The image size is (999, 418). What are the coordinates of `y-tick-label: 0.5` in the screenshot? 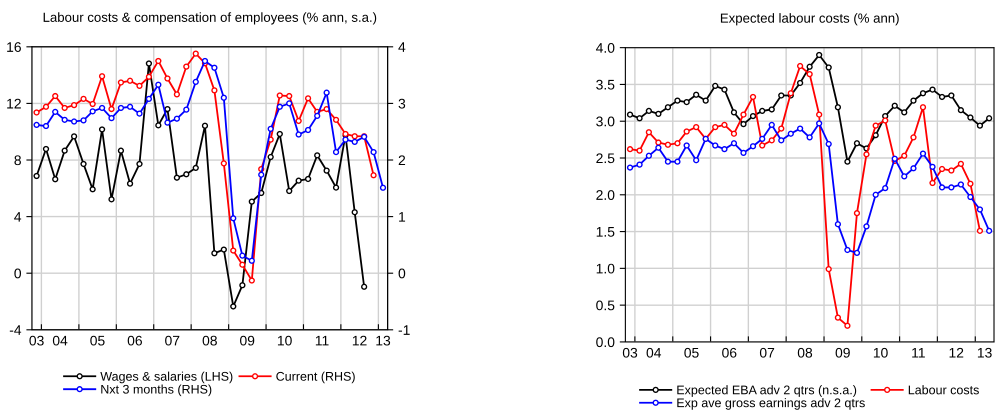 It's located at (605, 305).